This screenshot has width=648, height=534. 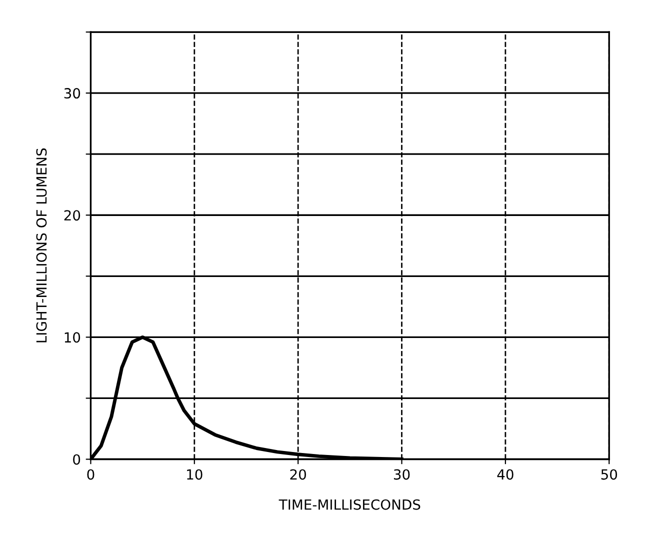 What do you see at coordinates (349, 504) in the screenshot?
I see `x-axis-title: TIME-MILLISECONDS` at bounding box center [349, 504].